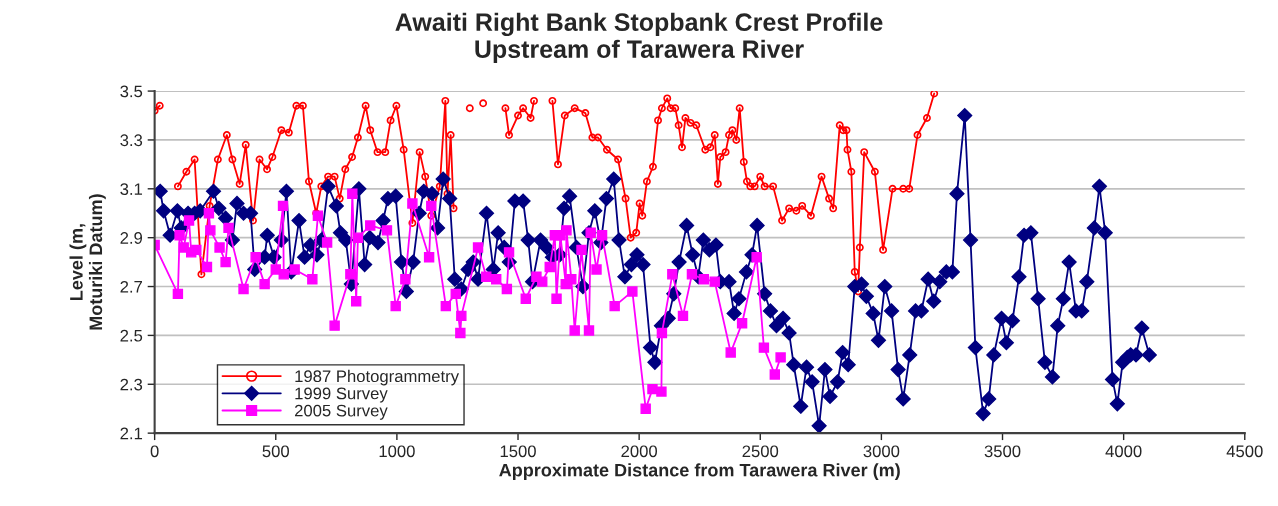 The image size is (1278, 506). What do you see at coordinates (341, 412) in the screenshot?
I see `legend-label: 2005 Survey` at bounding box center [341, 412].